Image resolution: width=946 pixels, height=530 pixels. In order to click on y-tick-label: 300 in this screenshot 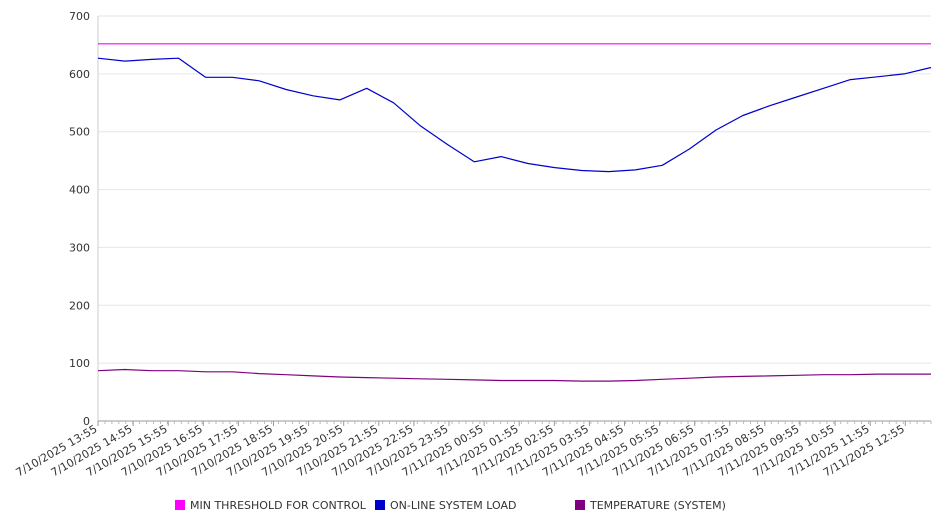, I will do `click(79, 247)`.